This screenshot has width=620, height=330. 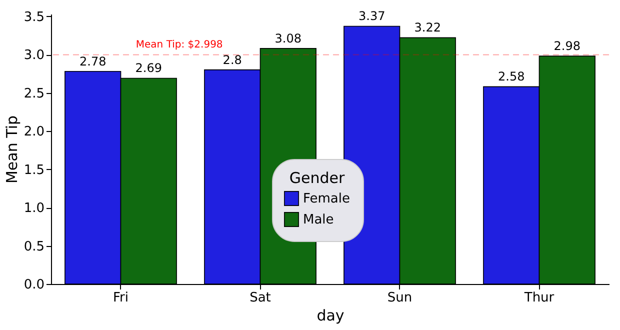 I want to click on legend-title: Gender, so click(x=317, y=178).